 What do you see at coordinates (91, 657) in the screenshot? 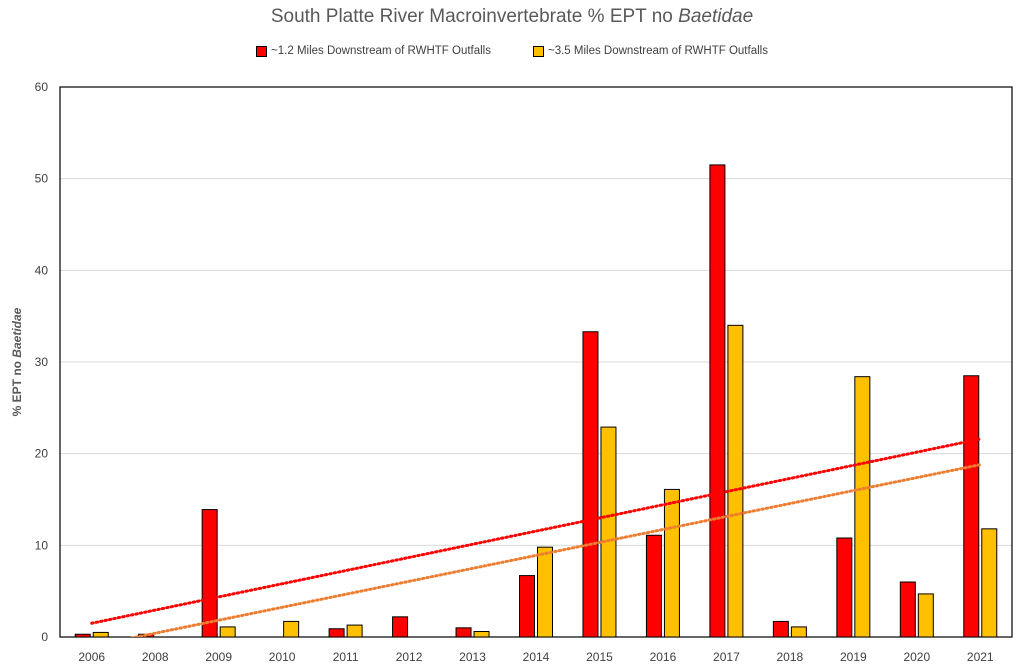
I see `x-tick-label-2006: 2006` at bounding box center [91, 657].